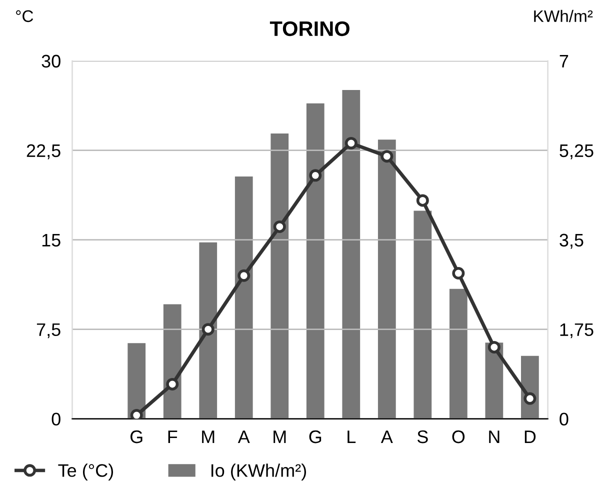 The width and height of the screenshot is (602, 487). Describe the element at coordinates (564, 61) in the screenshot. I see `y2-tick-label: 7` at that location.